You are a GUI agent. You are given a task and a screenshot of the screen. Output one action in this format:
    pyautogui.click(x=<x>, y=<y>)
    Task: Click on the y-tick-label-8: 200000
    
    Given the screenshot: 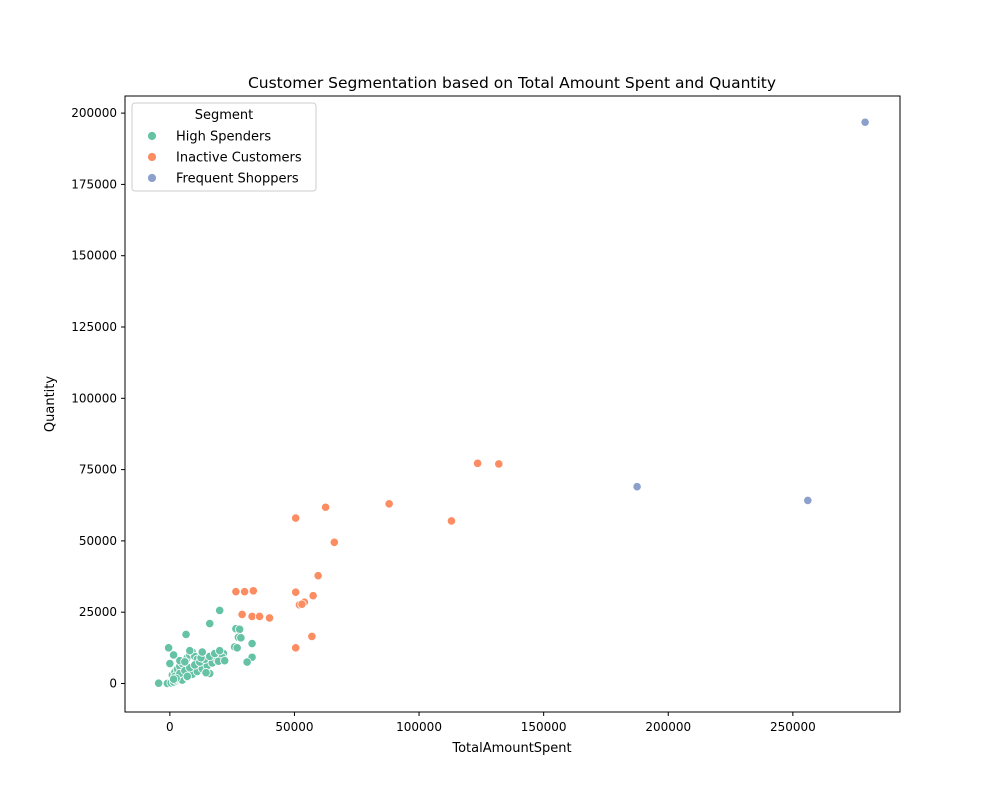 What is the action you would take?
    pyautogui.click(x=94, y=113)
    